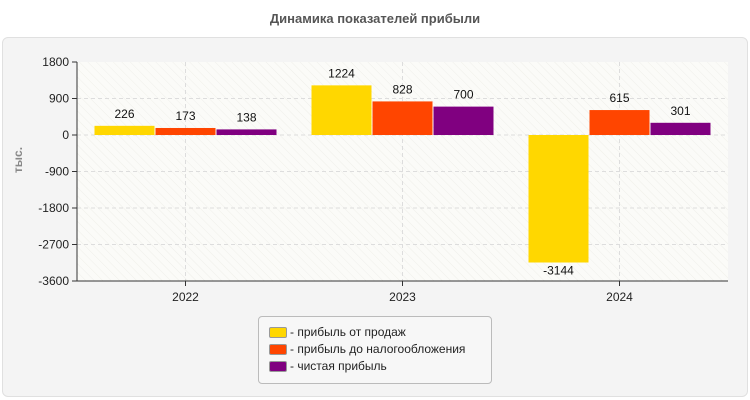 Image resolution: width=750 pixels, height=400 pixels. What do you see at coordinates (53, 208) in the screenshot?
I see `y-tick-label: -1800` at bounding box center [53, 208].